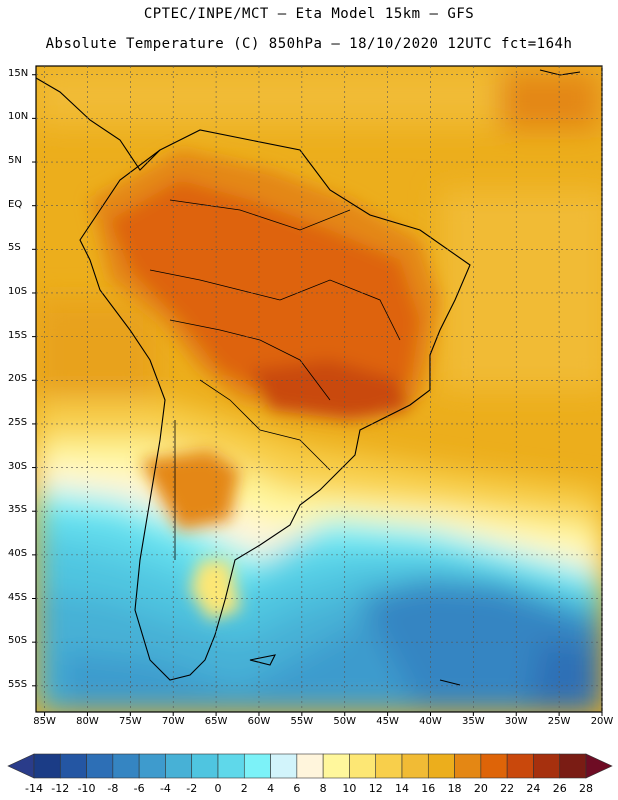 Image resolution: width=618 pixels, height=800 pixels. What do you see at coordinates (402, 788) in the screenshot?
I see `colorbar-label: 14` at bounding box center [402, 788].